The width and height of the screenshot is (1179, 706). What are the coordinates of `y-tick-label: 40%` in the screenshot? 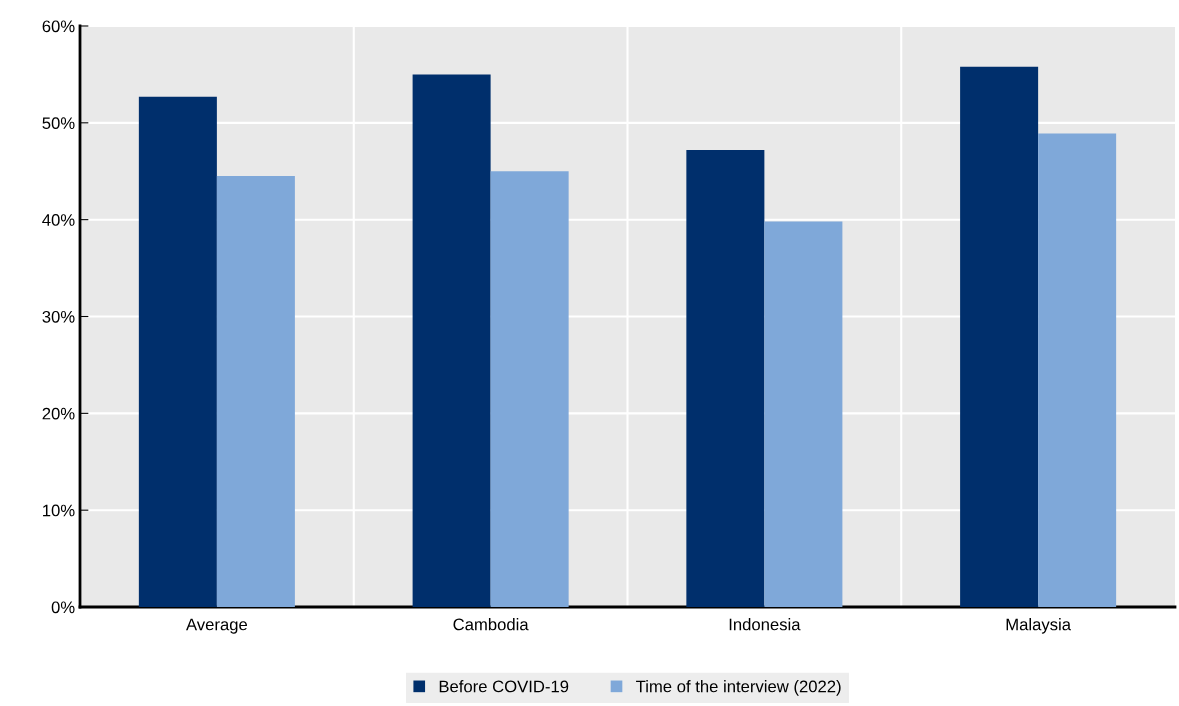 It's located at (58, 220).